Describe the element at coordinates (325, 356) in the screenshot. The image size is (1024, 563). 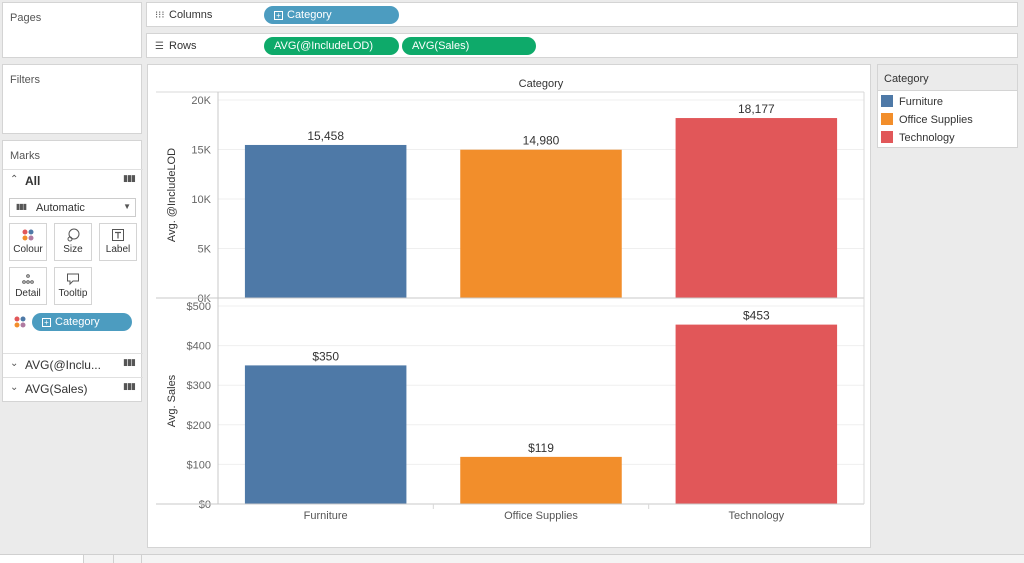
I see `data-label: $350` at that location.